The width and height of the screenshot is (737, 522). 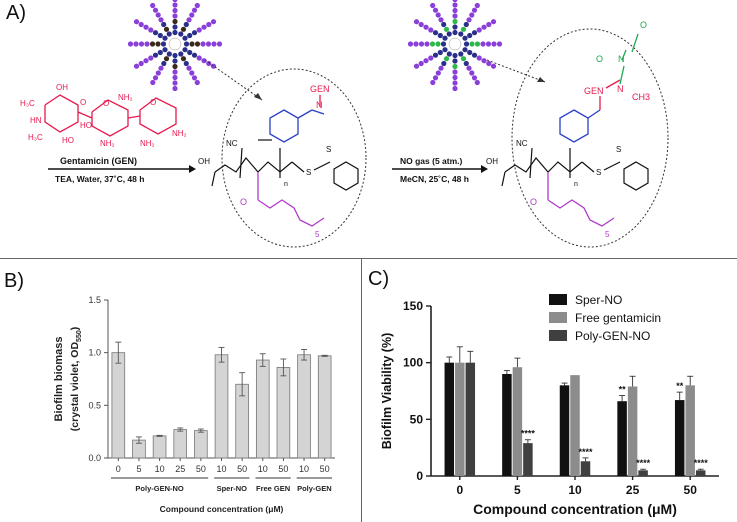 I want to click on sugar-ho2-label: HO, so click(x=86, y=125).